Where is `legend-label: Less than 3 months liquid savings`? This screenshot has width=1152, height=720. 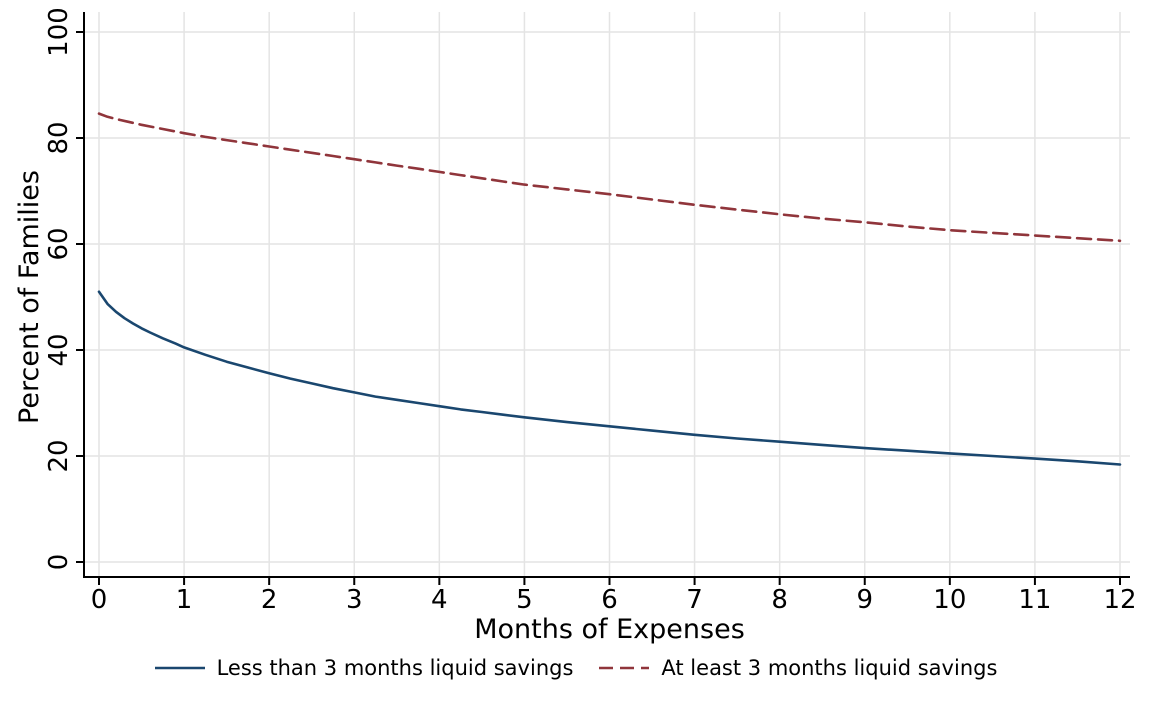 legend-label: Less than 3 months liquid savings is located at coordinates (395, 668).